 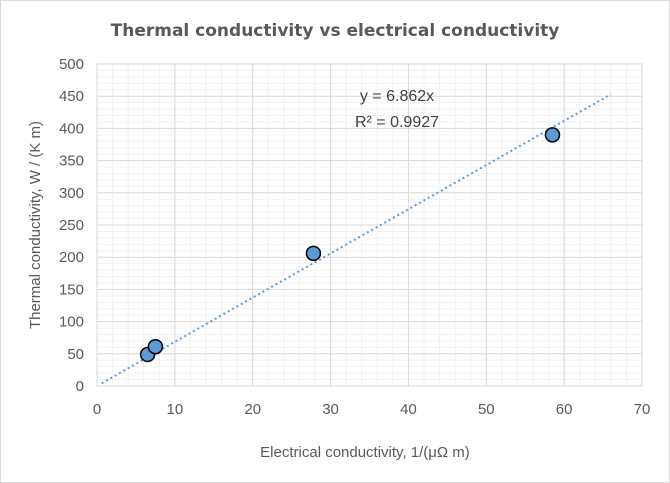 What do you see at coordinates (71, 193) in the screenshot?
I see `y-tick-label: 300` at bounding box center [71, 193].